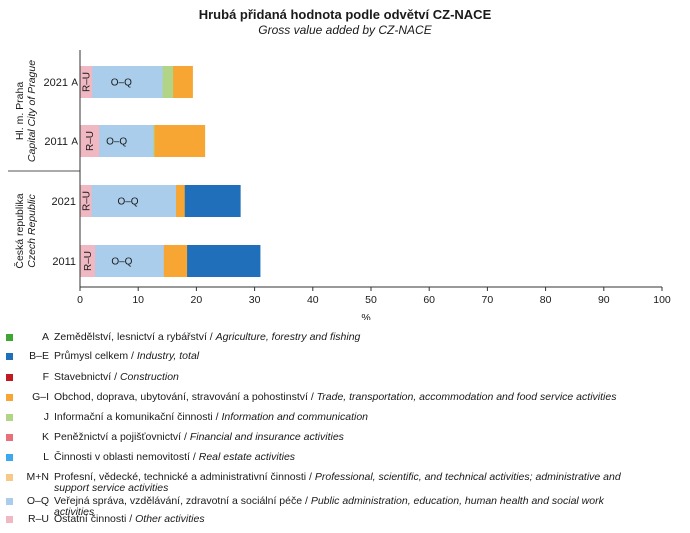 The width and height of the screenshot is (690, 533). I want to click on legend-code: R–U, so click(38, 519).